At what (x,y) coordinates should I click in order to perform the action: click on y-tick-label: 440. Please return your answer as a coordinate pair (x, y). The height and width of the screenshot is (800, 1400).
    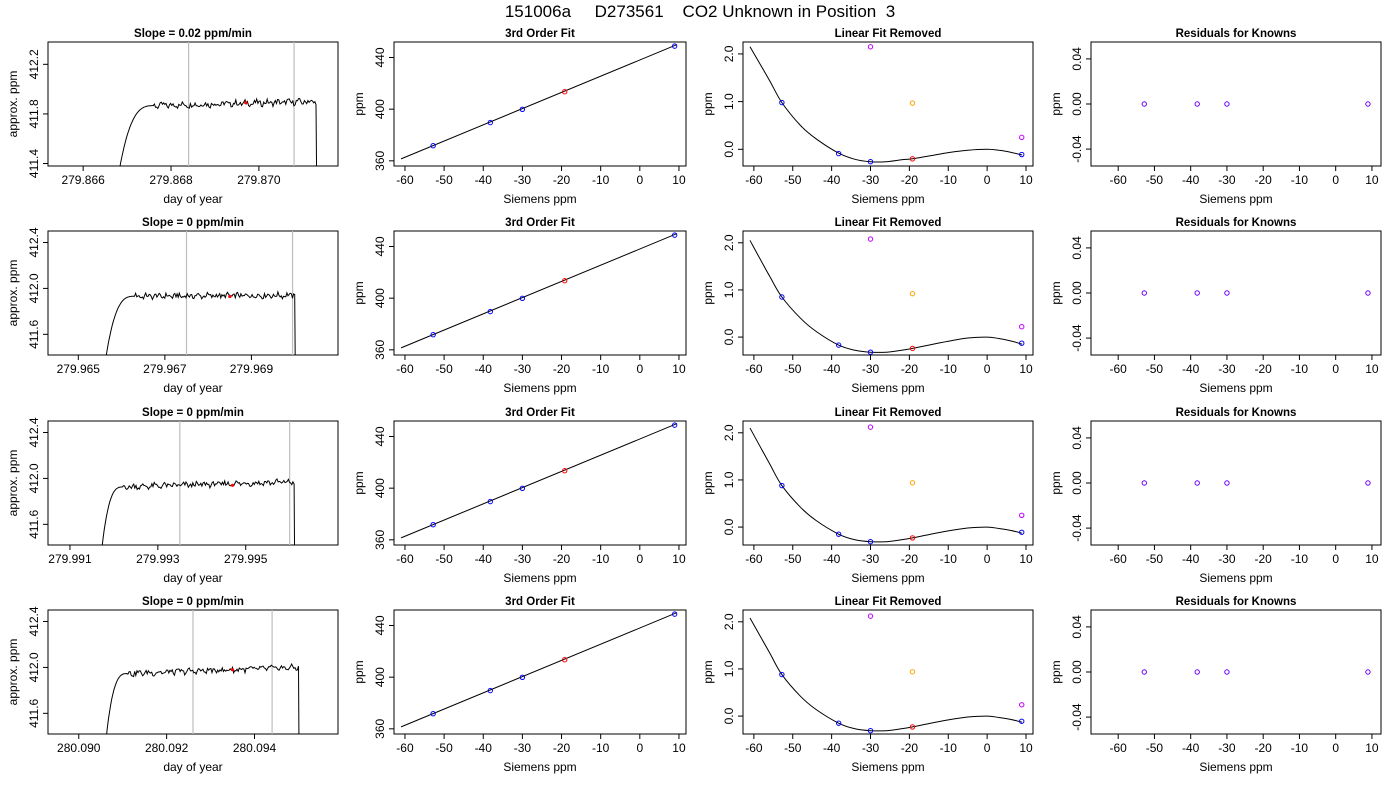
    Looking at the image, I should click on (380, 625).